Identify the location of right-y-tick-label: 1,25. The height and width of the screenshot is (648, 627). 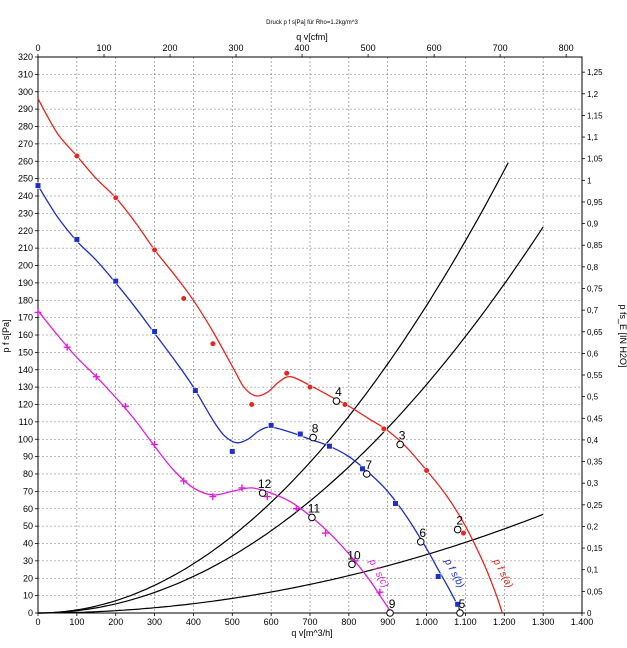
(595, 72).